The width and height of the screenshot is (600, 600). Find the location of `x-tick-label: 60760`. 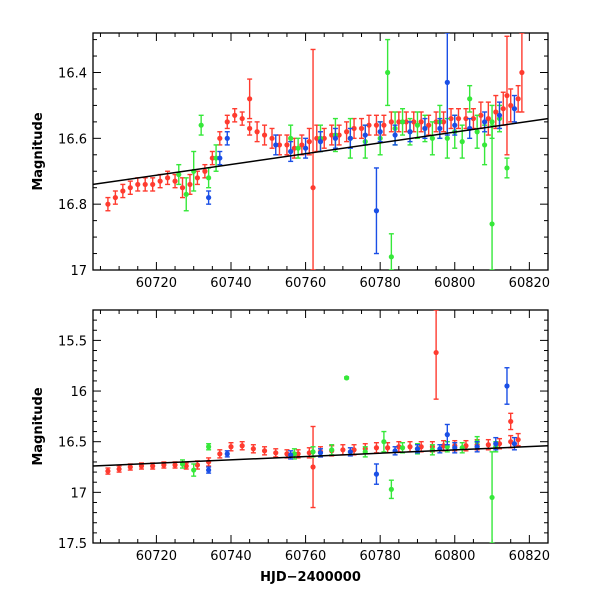

x-tick-label: 60760 is located at coordinates (305, 283).